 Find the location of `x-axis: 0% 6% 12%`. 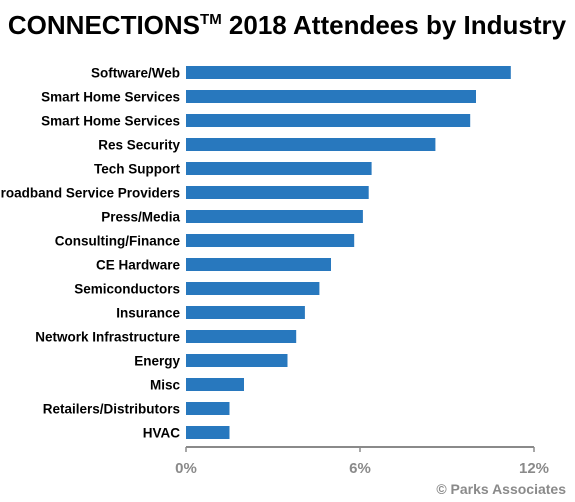

x-axis: 0% 6% 12% is located at coordinates (362, 461).